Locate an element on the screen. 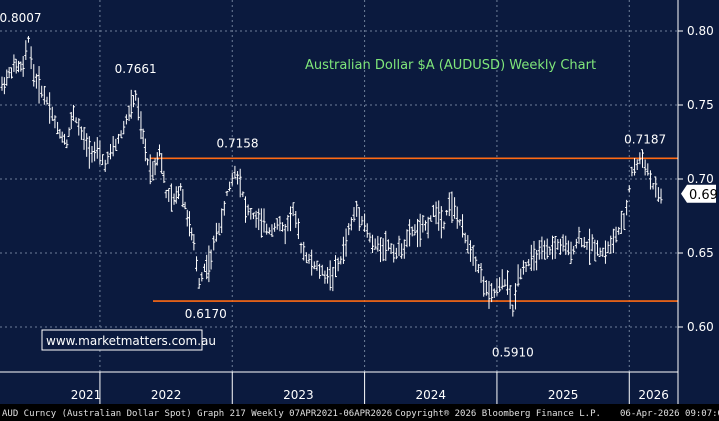  last-price-tag: 0.69 is located at coordinates (699, 193).